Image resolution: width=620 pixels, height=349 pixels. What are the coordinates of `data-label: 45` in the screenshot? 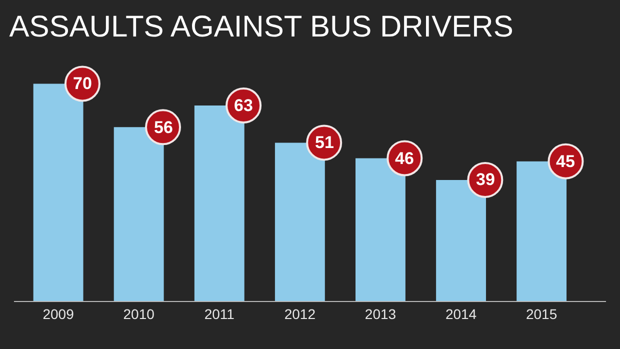 It's located at (565, 161).